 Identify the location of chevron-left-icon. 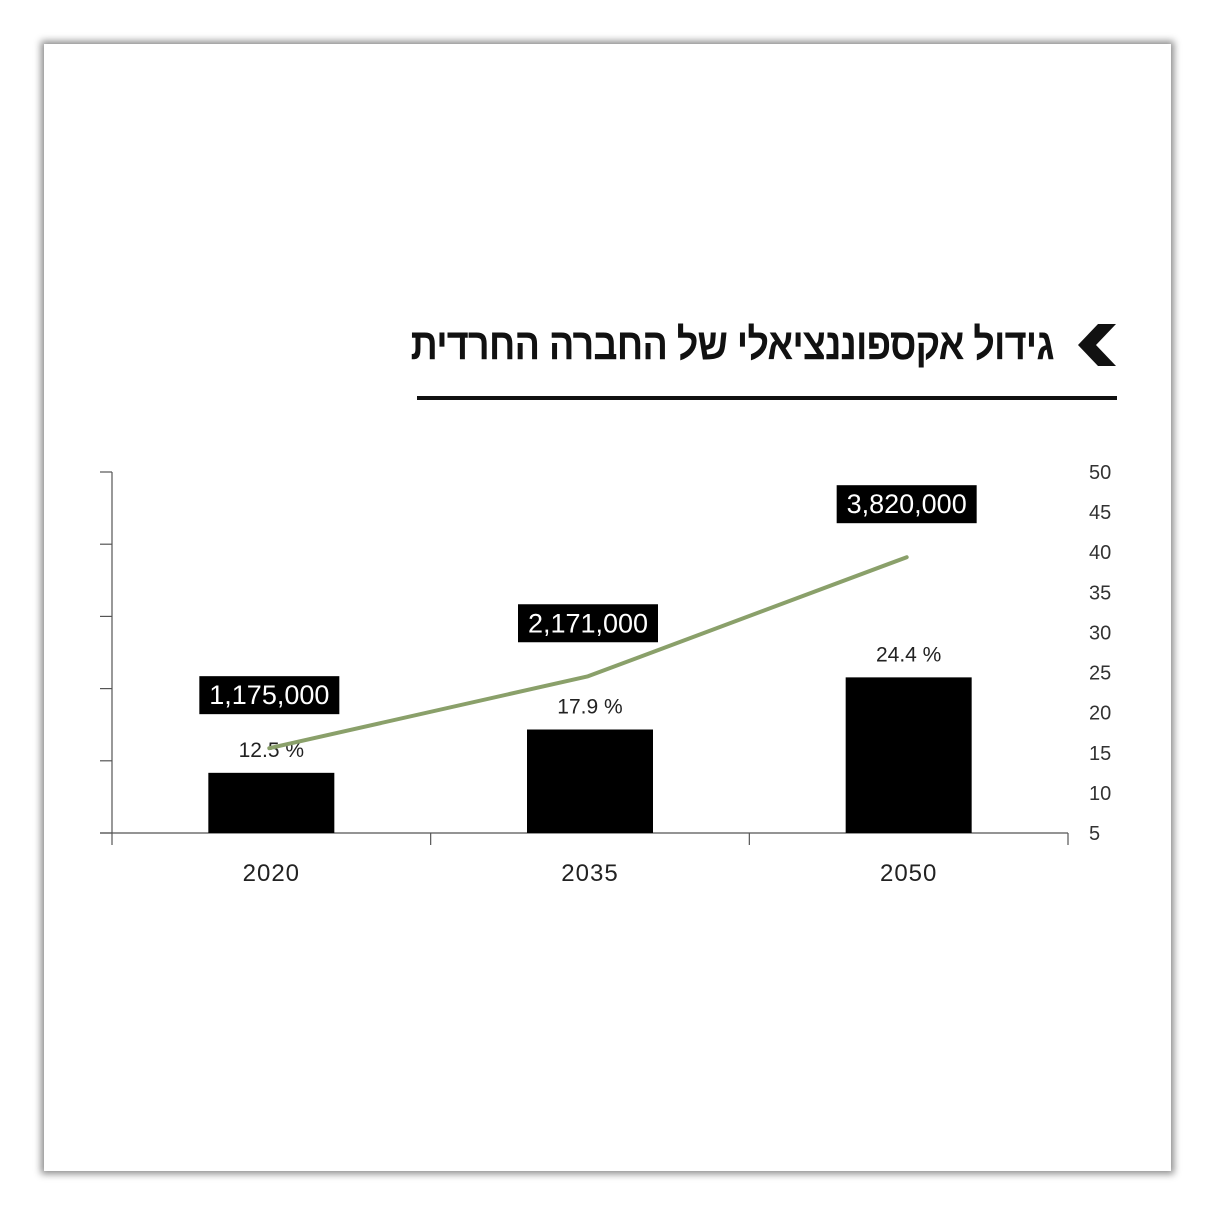
(1098, 345).